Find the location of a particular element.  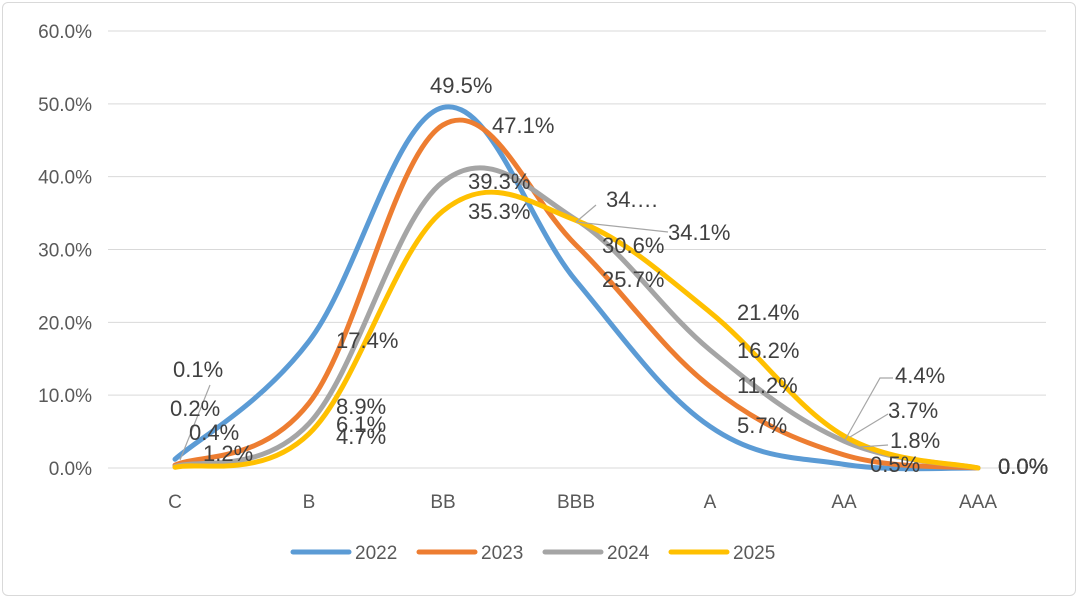

data-label-2023: 0.4% is located at coordinates (214, 432).